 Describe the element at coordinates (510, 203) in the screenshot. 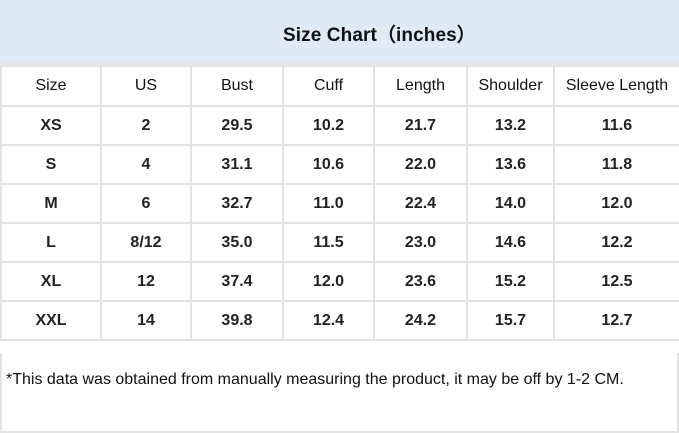

I see `measurement-cell: 14.0` at that location.